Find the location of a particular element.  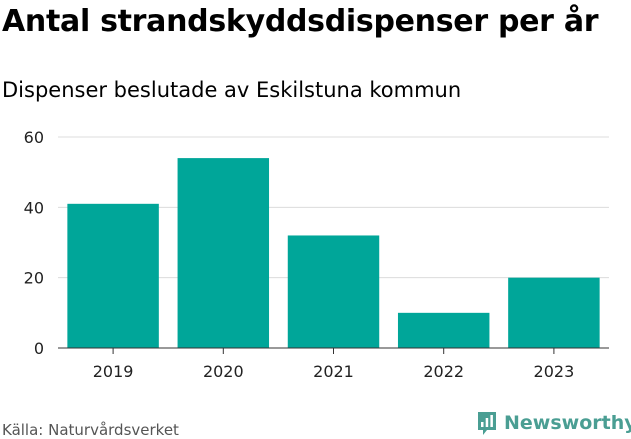

x-tick-label: 2020 is located at coordinates (223, 371).